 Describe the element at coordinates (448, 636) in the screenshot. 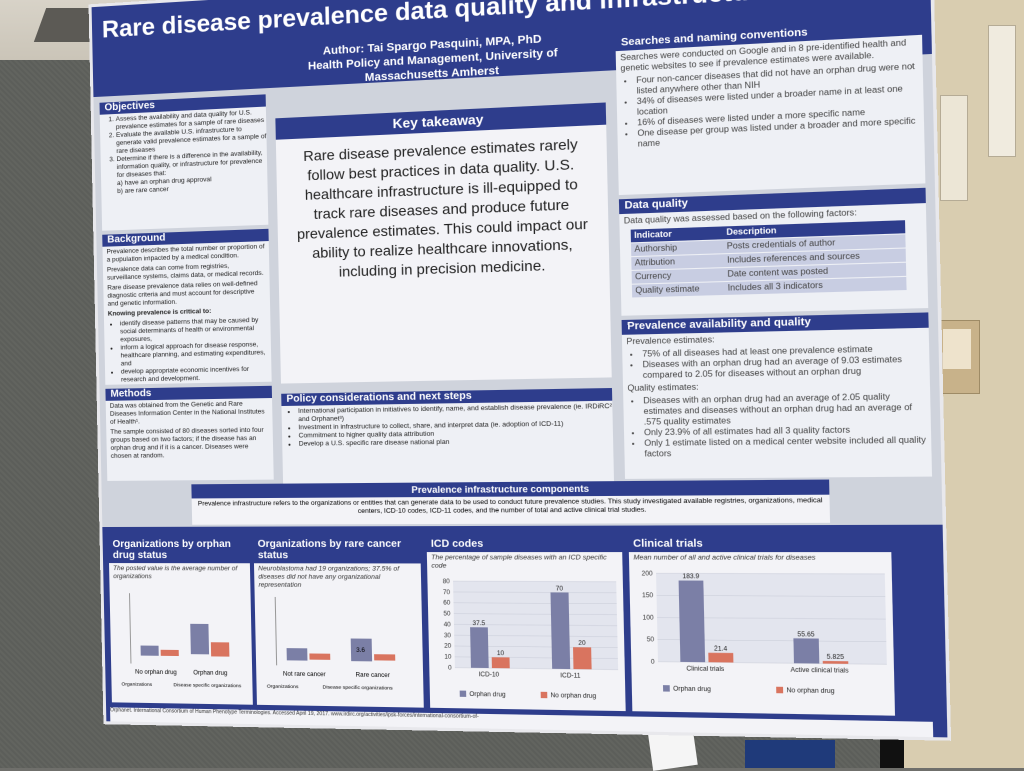

I see `y-tick-label: 30` at that location.